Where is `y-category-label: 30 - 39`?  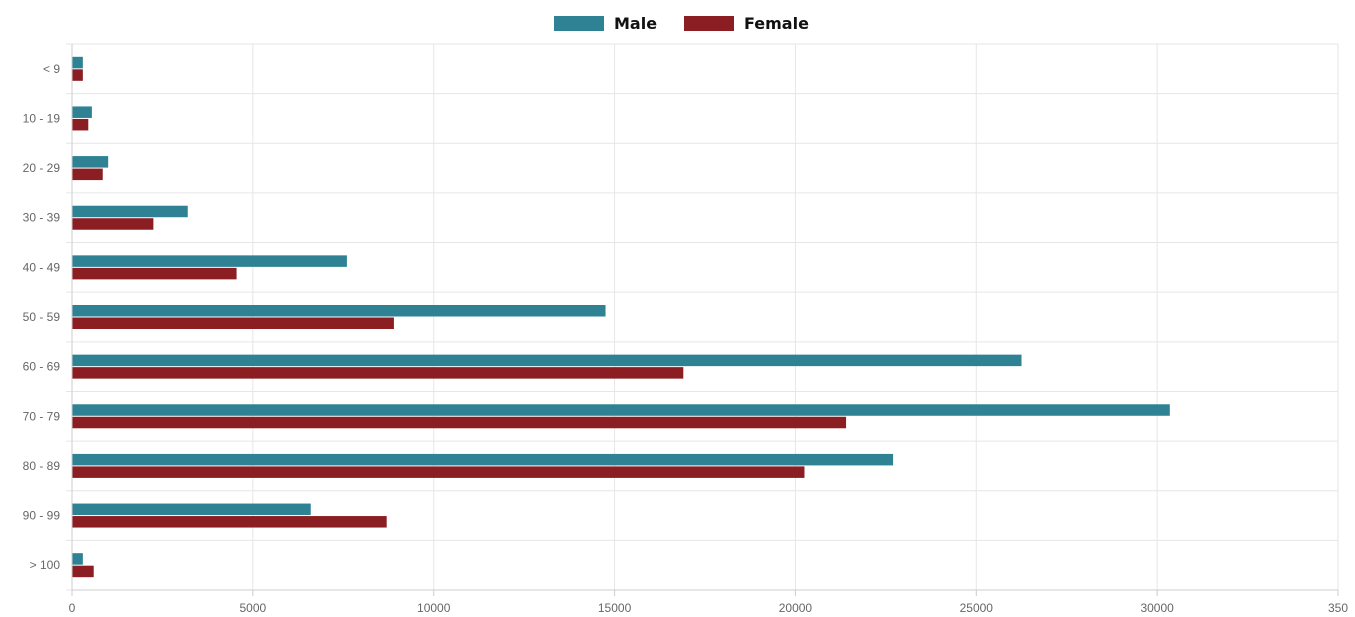 y-category-label: 30 - 39 is located at coordinates (42, 218).